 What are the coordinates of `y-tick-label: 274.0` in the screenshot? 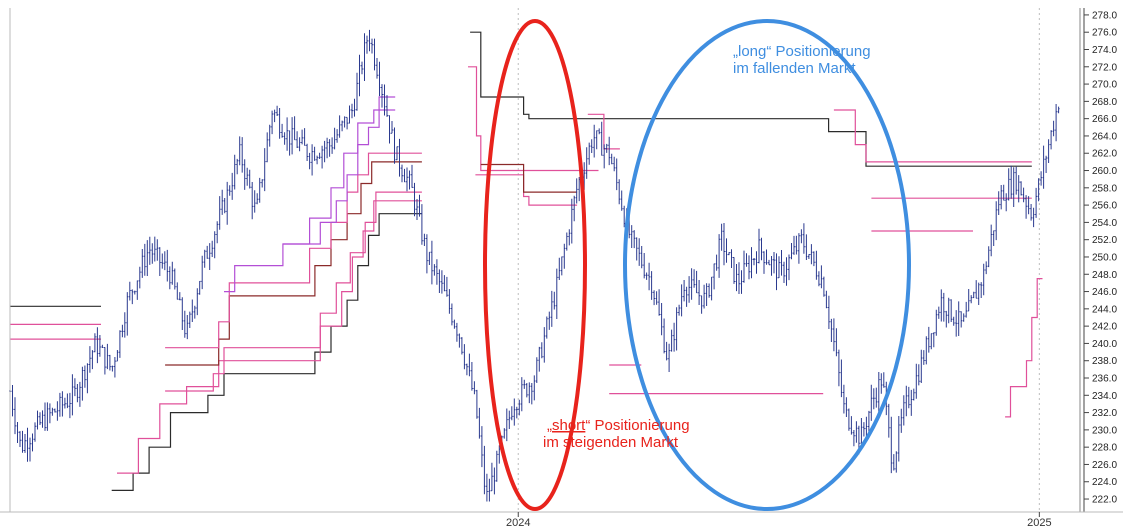 It's located at (1104, 50).